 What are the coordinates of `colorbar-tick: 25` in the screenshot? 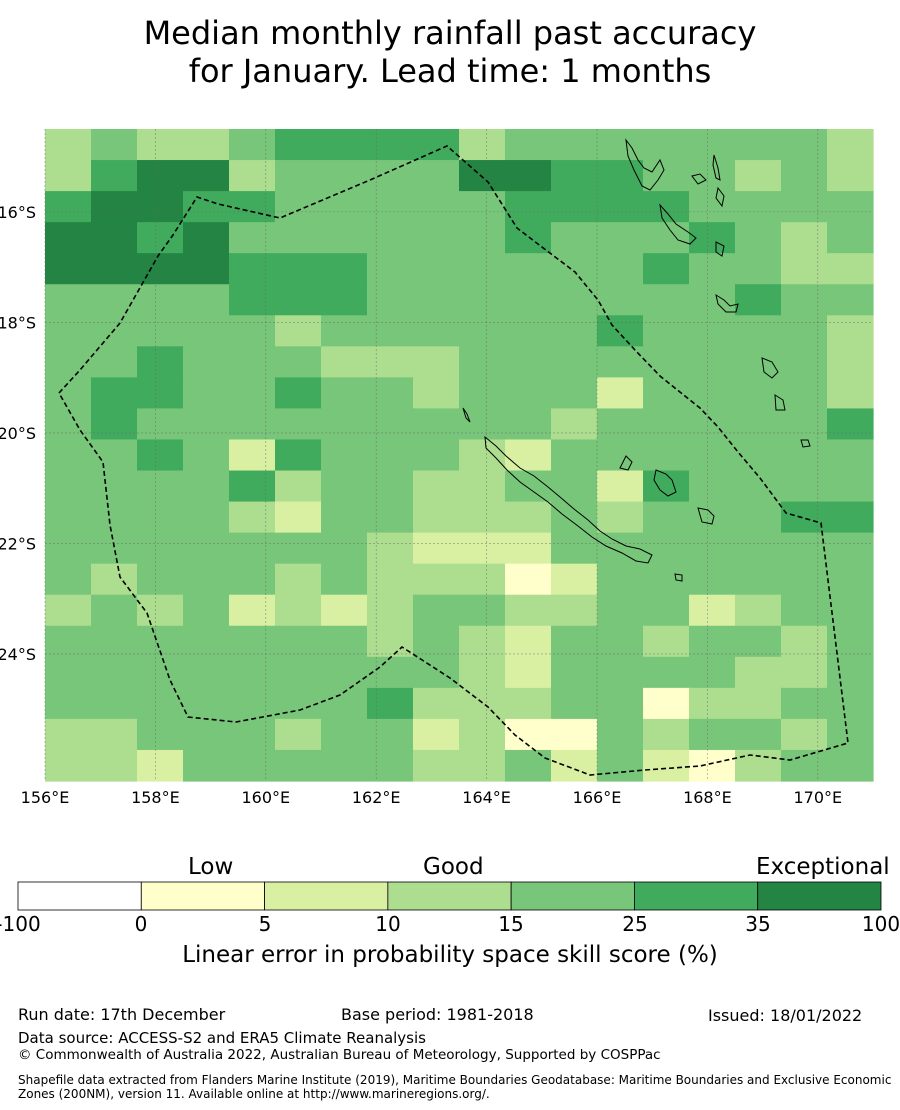 It's located at (635, 924).